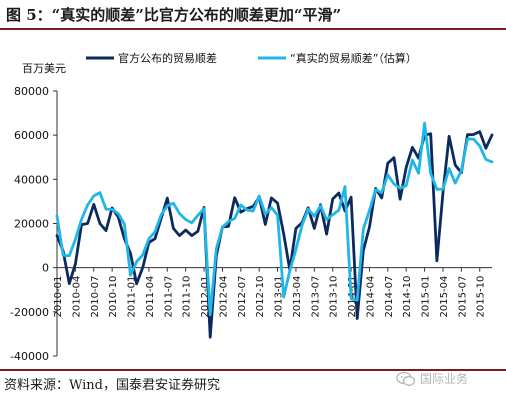  I want to click on legend-label-real: “真实的贸易顺差”（估算）, so click(353, 58).